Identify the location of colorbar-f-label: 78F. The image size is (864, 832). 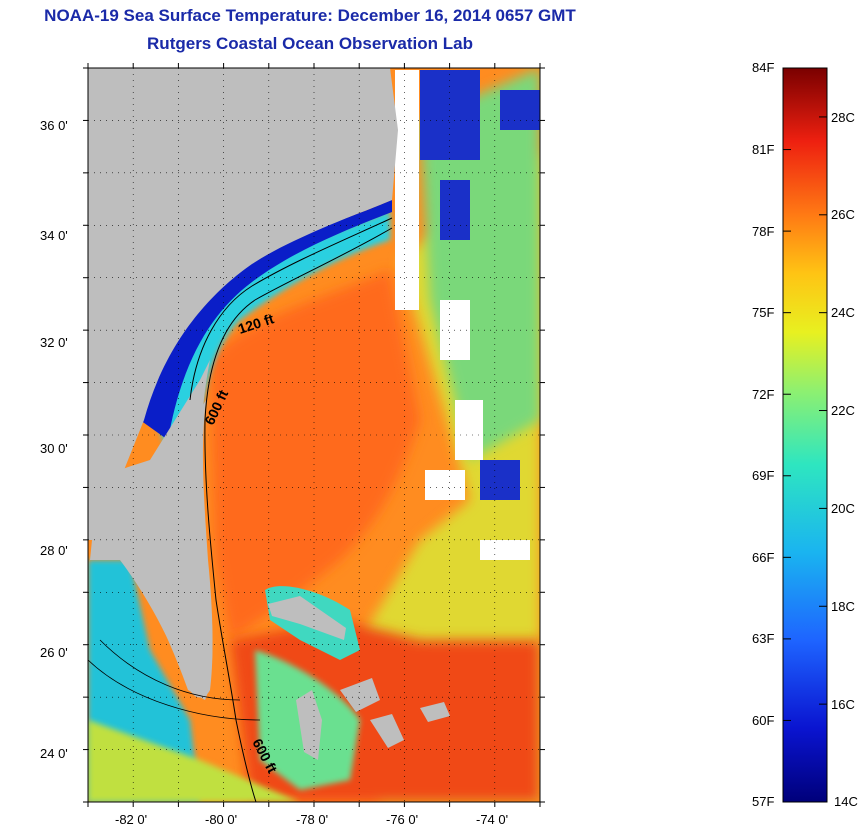
(763, 231).